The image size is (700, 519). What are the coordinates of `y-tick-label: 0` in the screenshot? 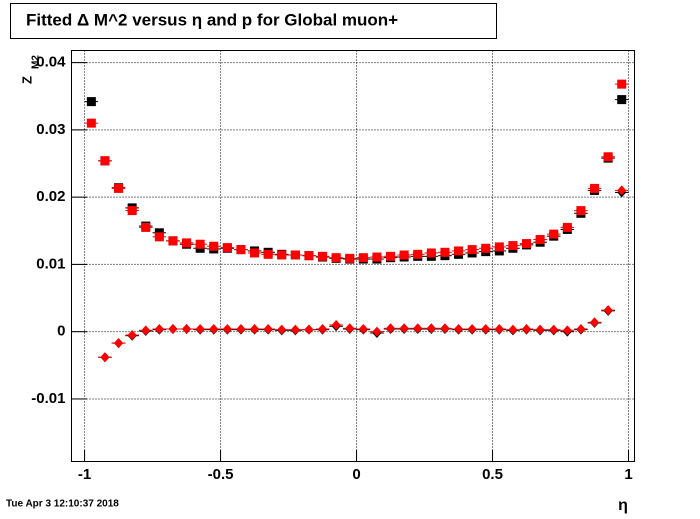 It's located at (61, 331).